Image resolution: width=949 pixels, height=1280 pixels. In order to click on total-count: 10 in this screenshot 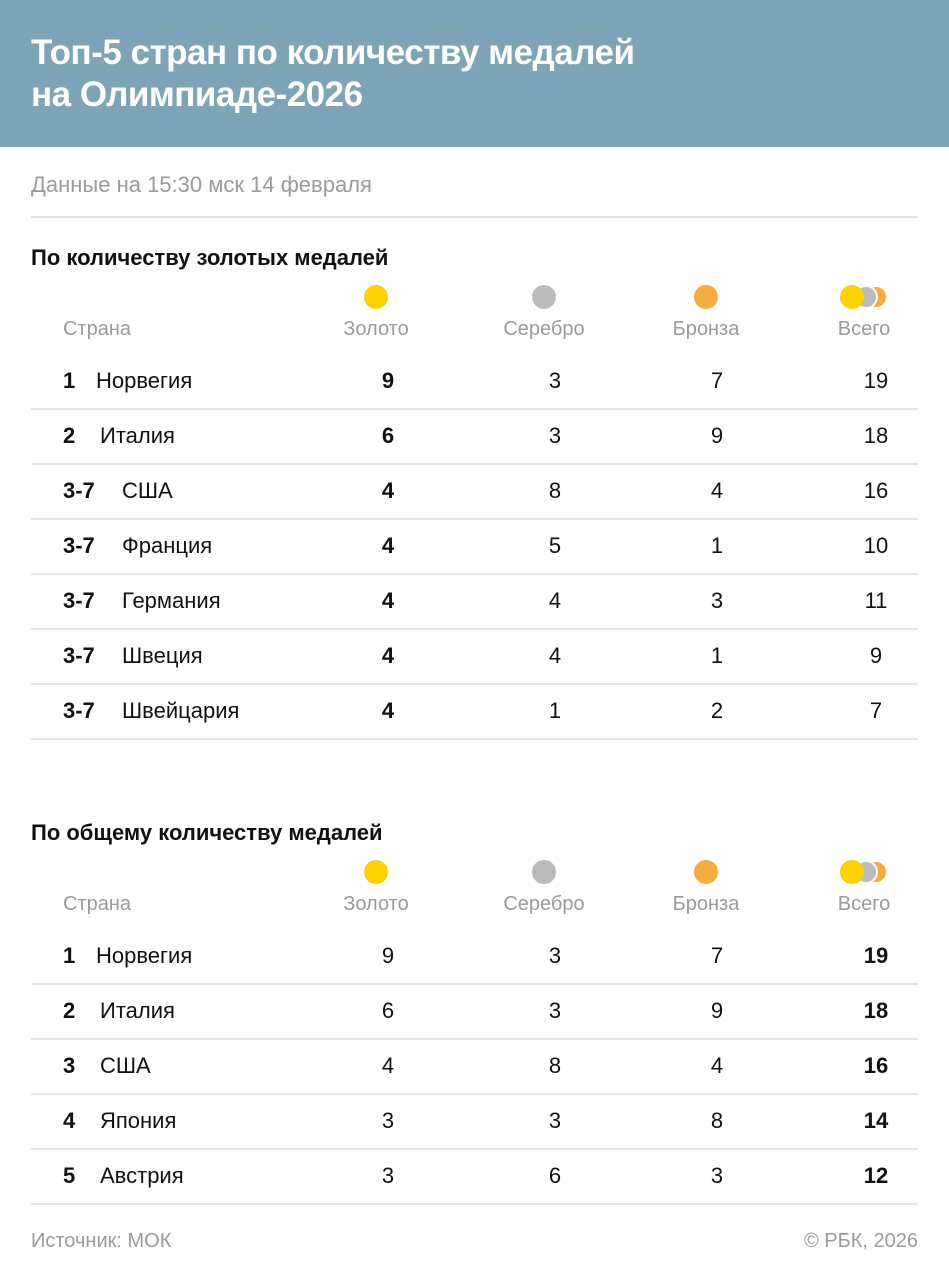, I will do `click(876, 545)`.